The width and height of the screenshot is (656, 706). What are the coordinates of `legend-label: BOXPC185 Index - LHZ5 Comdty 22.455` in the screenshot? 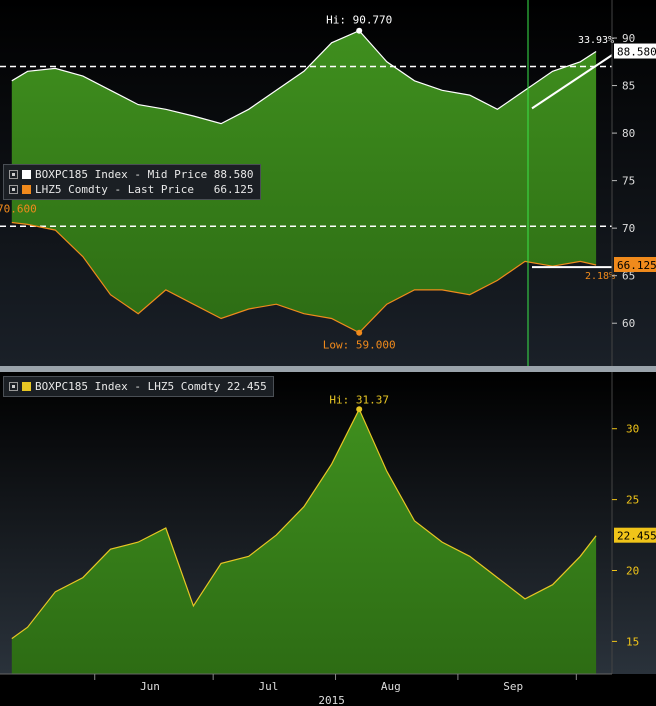 It's located at (151, 386).